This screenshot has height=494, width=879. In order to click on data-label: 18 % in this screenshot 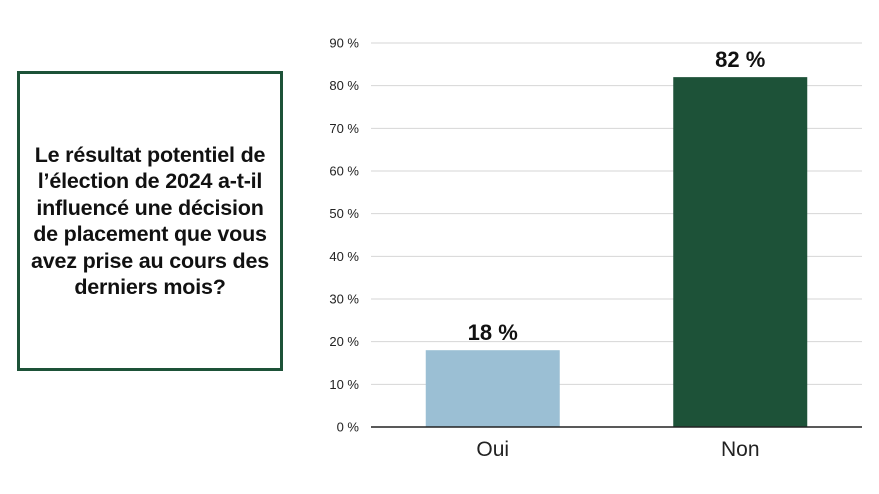, I will do `click(493, 332)`.